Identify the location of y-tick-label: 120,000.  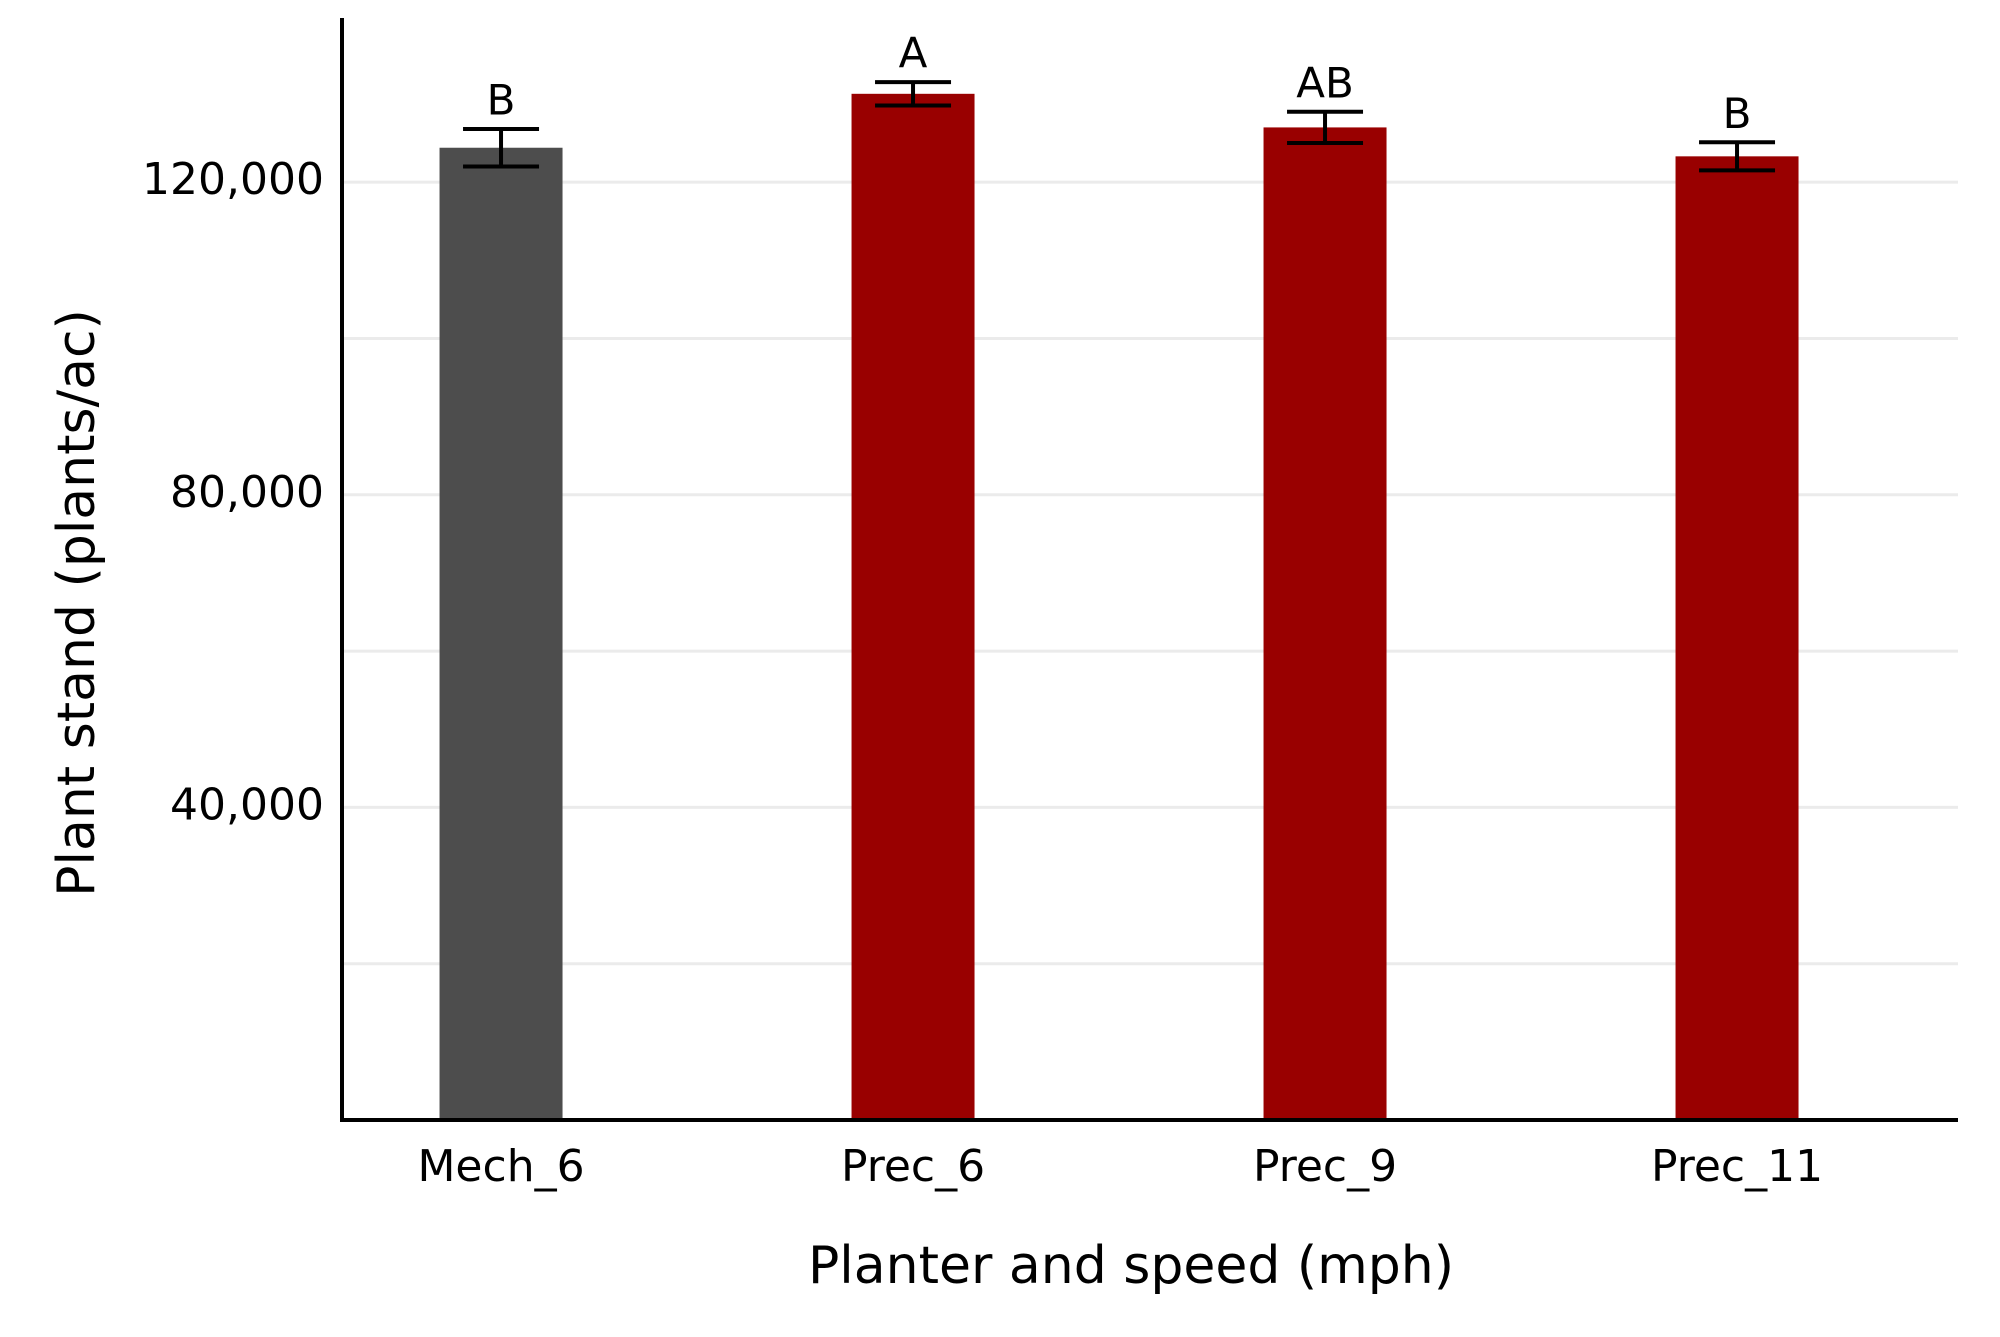
(233, 179).